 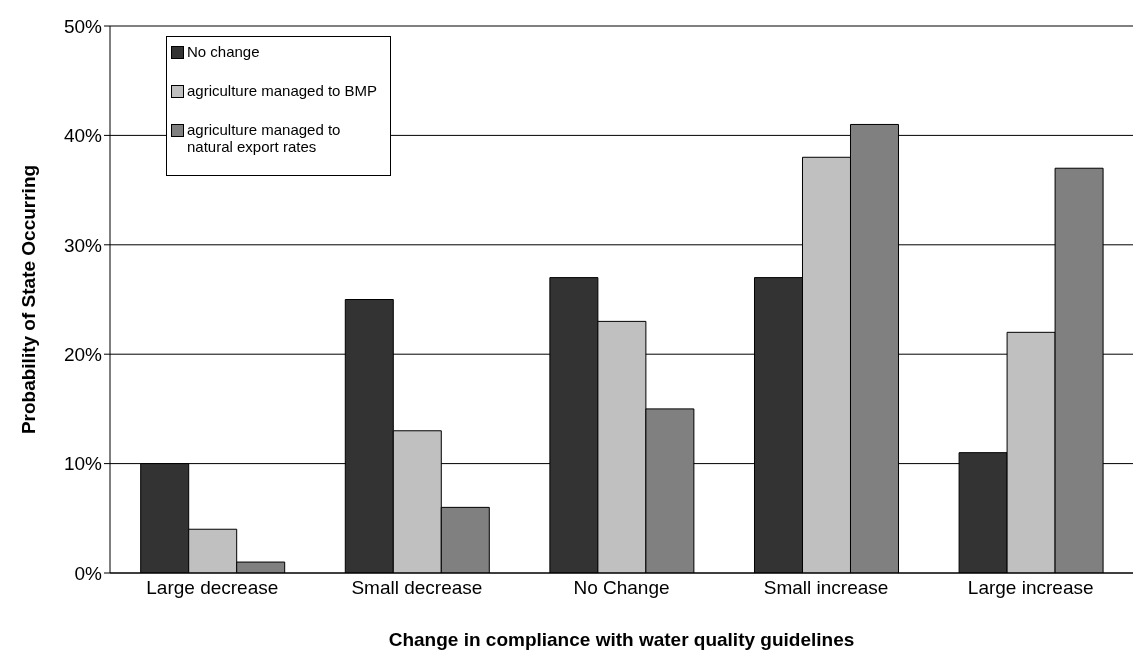 I want to click on y-tick-label: 20%, so click(x=83, y=354).